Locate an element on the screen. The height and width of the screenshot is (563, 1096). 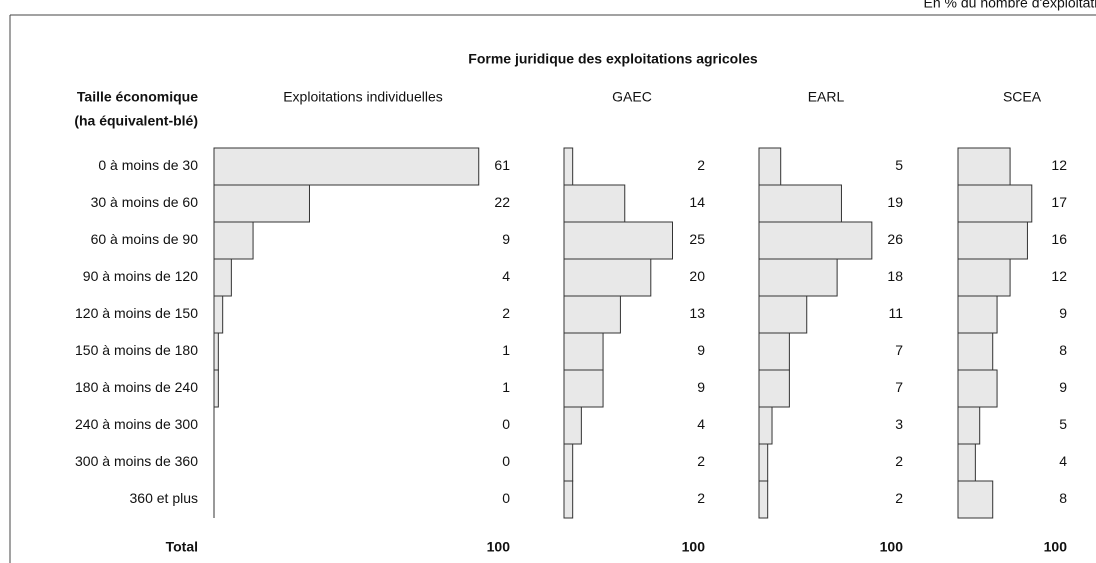
value-label: 20 is located at coordinates (697, 276).